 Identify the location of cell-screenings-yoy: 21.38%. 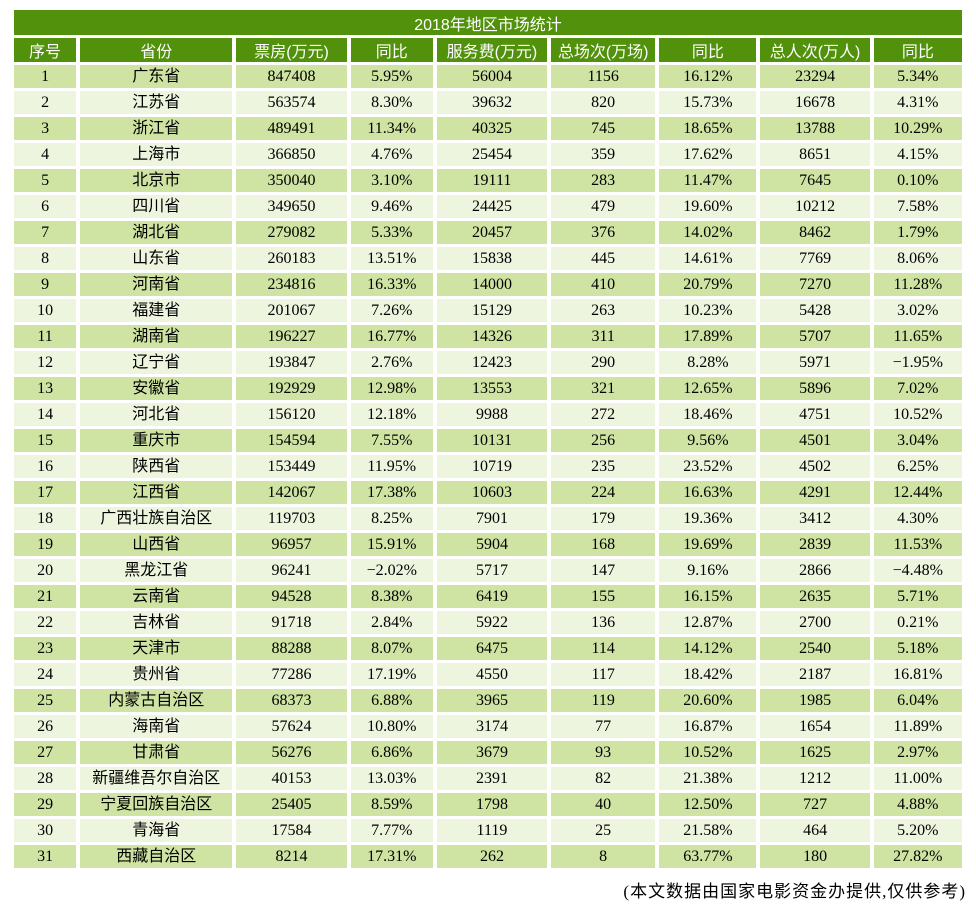
(708, 778).